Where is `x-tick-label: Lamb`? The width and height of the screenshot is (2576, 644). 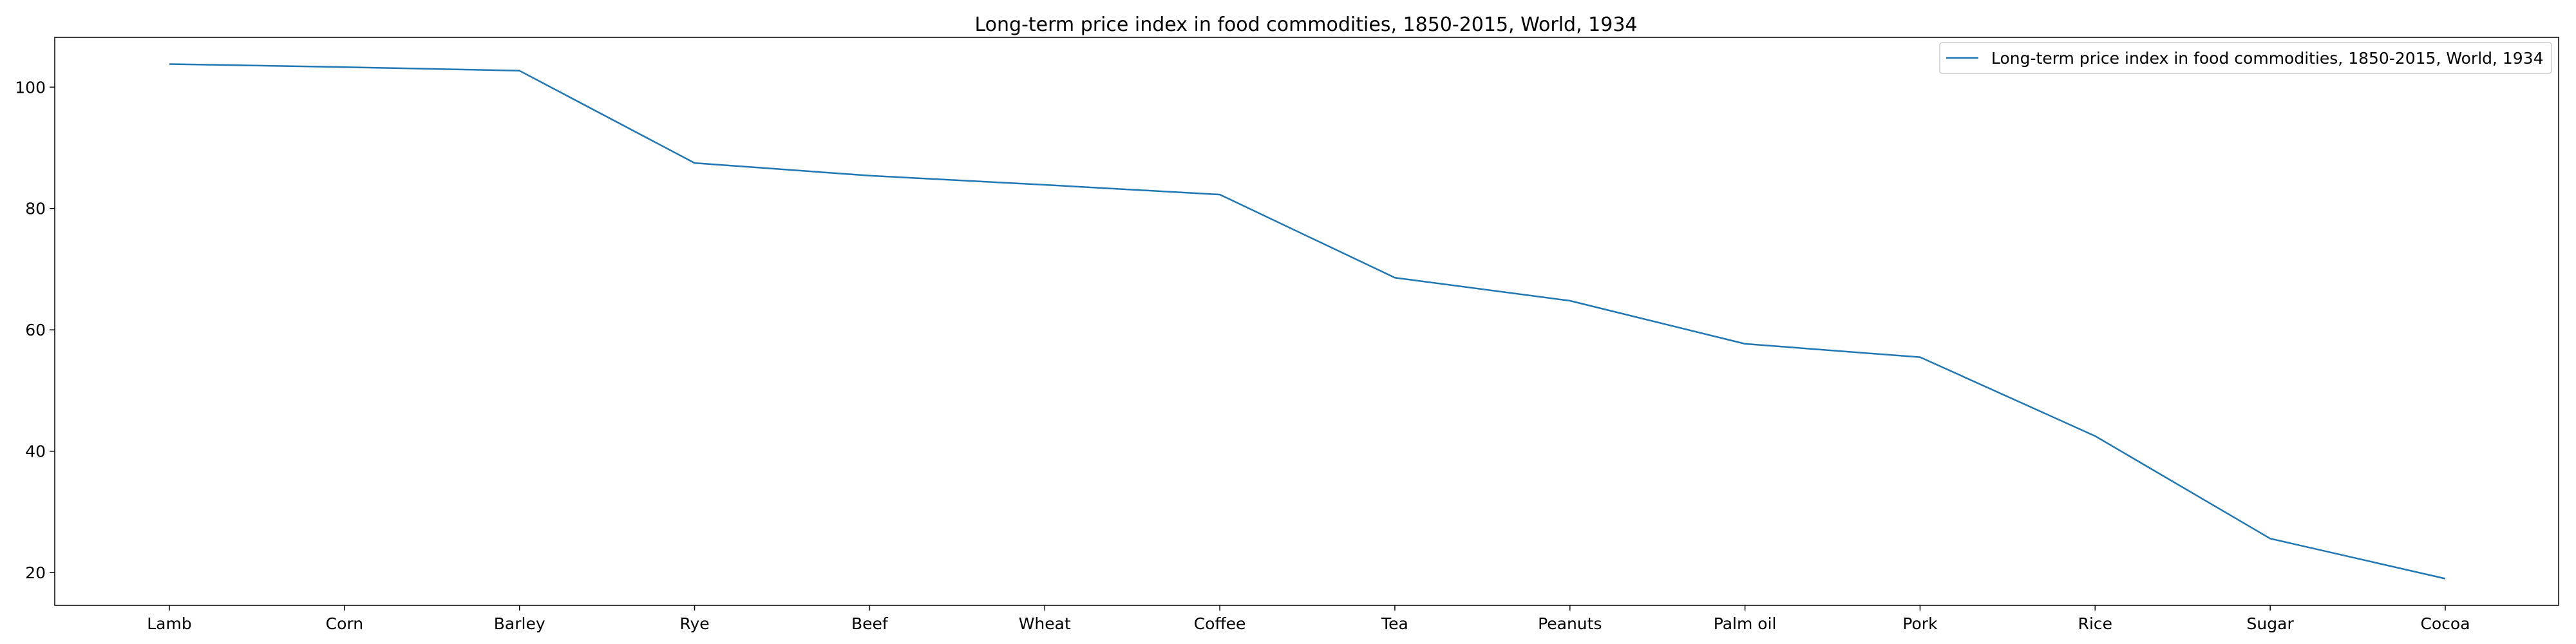
x-tick-label: Lamb is located at coordinates (169, 623).